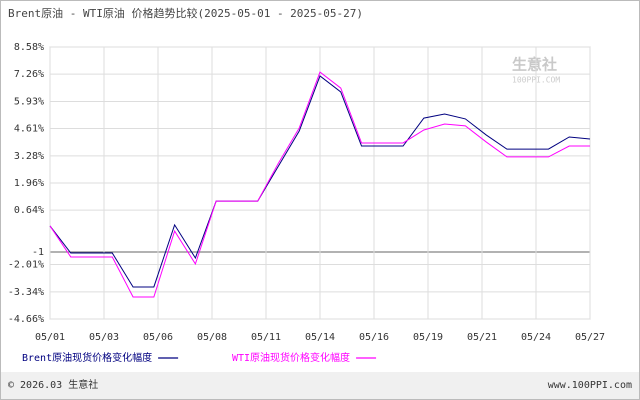 The image size is (640, 400). What do you see at coordinates (29, 129) in the screenshot?
I see `y-tick-label: 4.61%` at bounding box center [29, 129].